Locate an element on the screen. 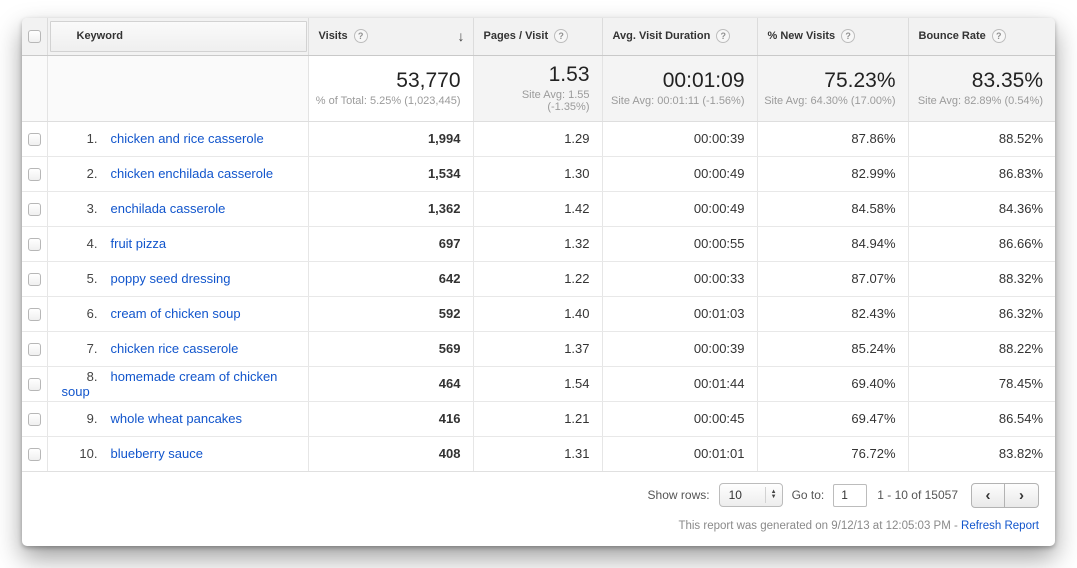 The image size is (1077, 568). keyword-link: chicken rice casserole is located at coordinates (174, 349).